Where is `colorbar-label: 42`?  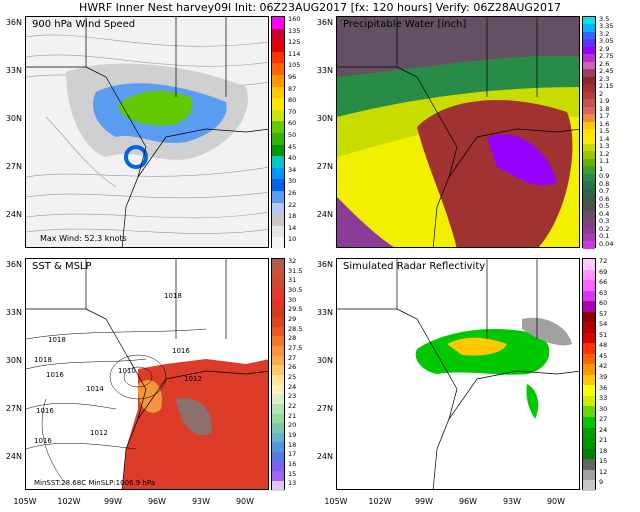 colorbar-label: 42 is located at coordinates (603, 366).